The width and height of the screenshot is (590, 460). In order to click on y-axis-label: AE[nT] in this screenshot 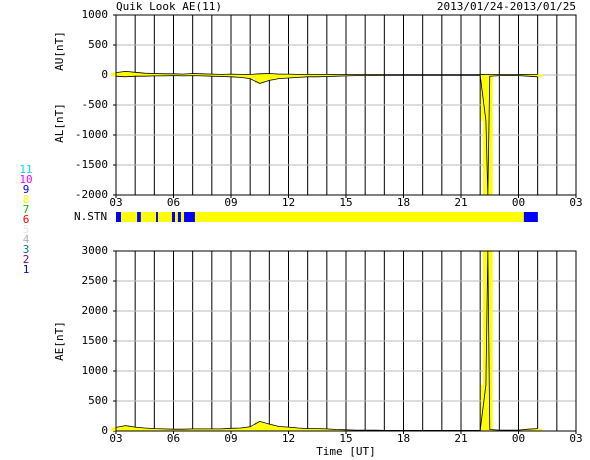, I will do `click(59, 341)`.